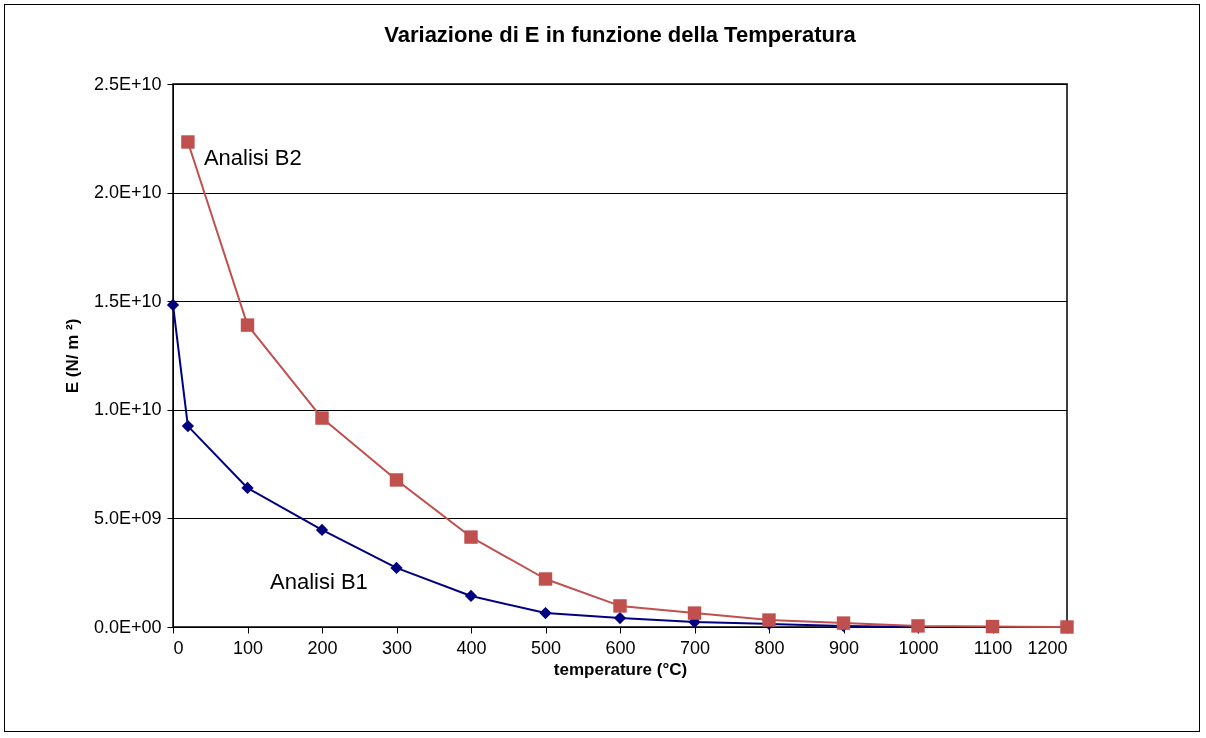  Describe the element at coordinates (546, 647) in the screenshot. I see `x-tick-label: 500` at that location.